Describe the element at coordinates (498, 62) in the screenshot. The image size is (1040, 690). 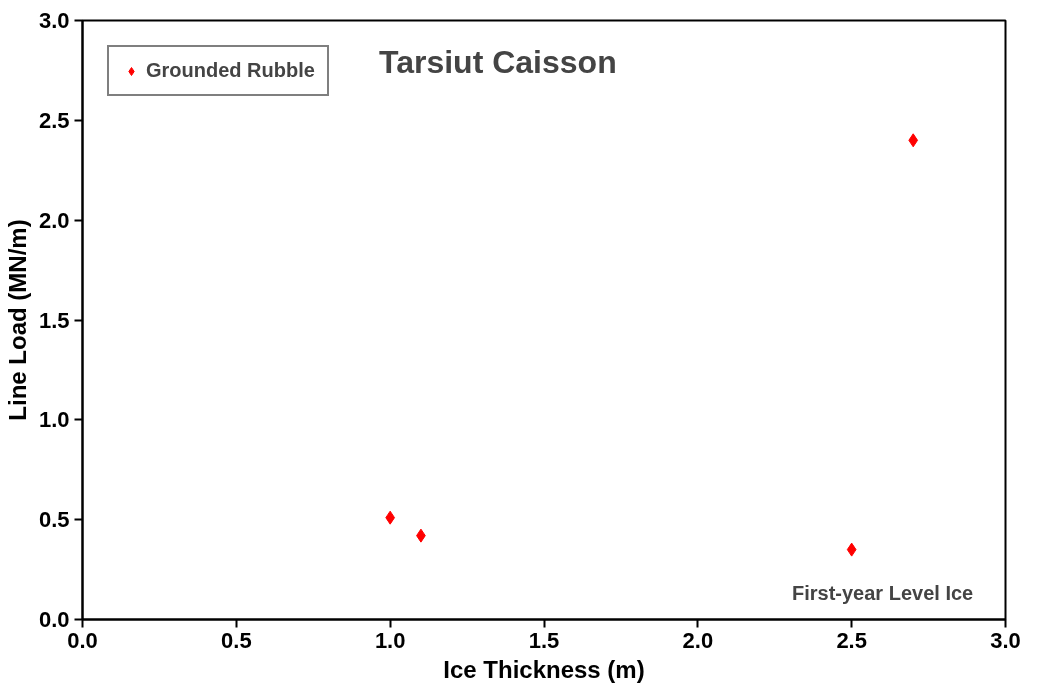
I see `text: Tarsiut Caisson` at that location.